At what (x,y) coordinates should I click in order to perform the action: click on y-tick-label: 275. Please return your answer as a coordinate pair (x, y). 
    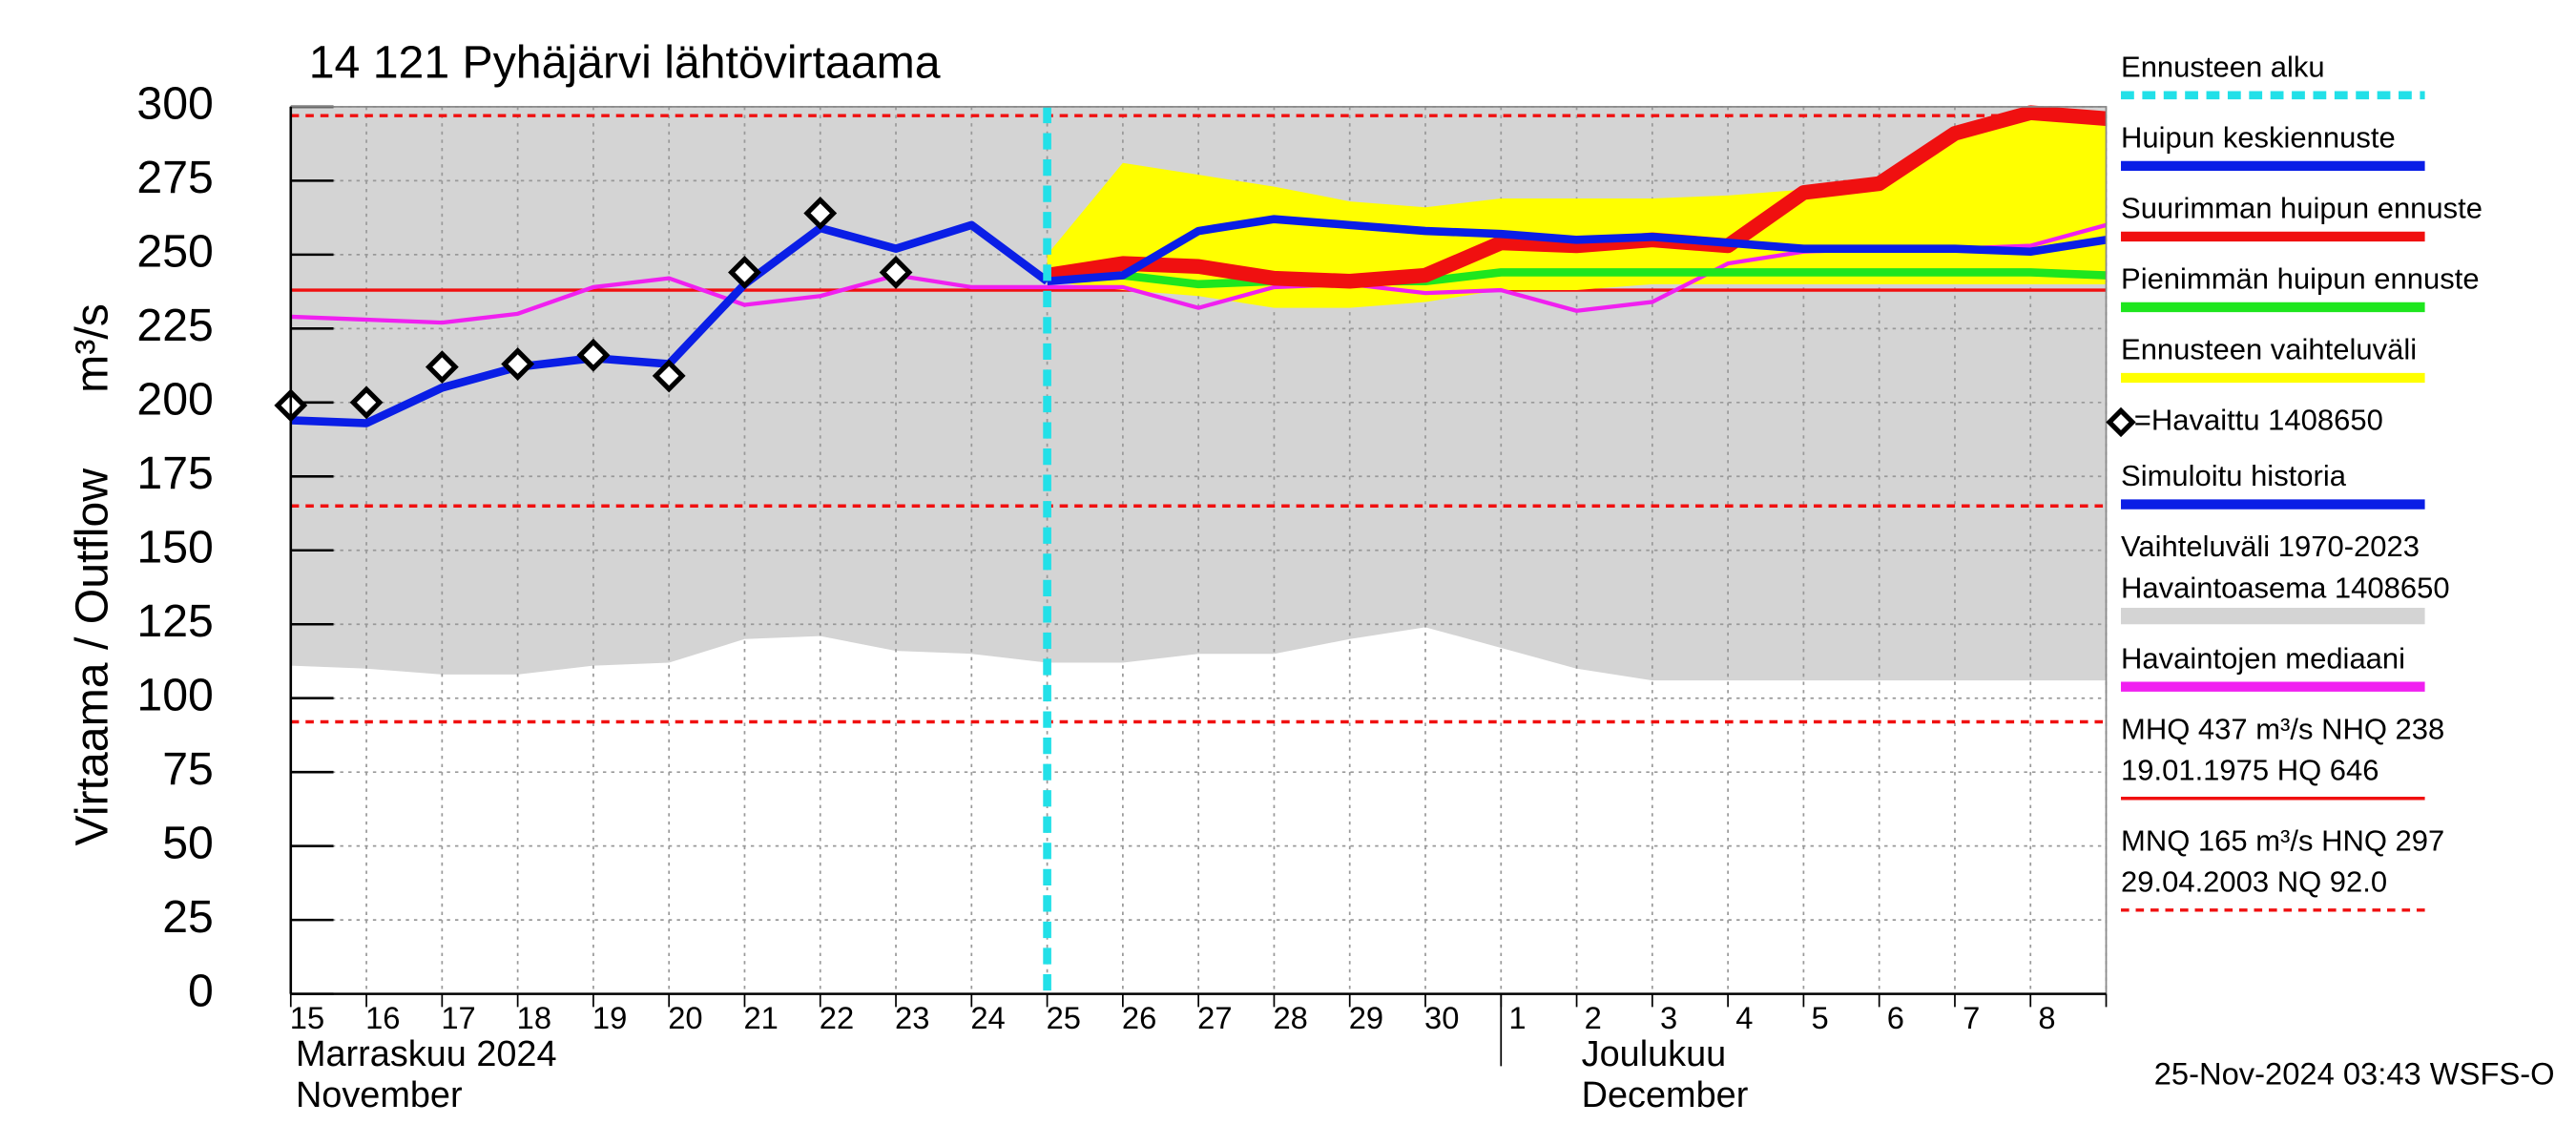
    Looking at the image, I should click on (174, 178).